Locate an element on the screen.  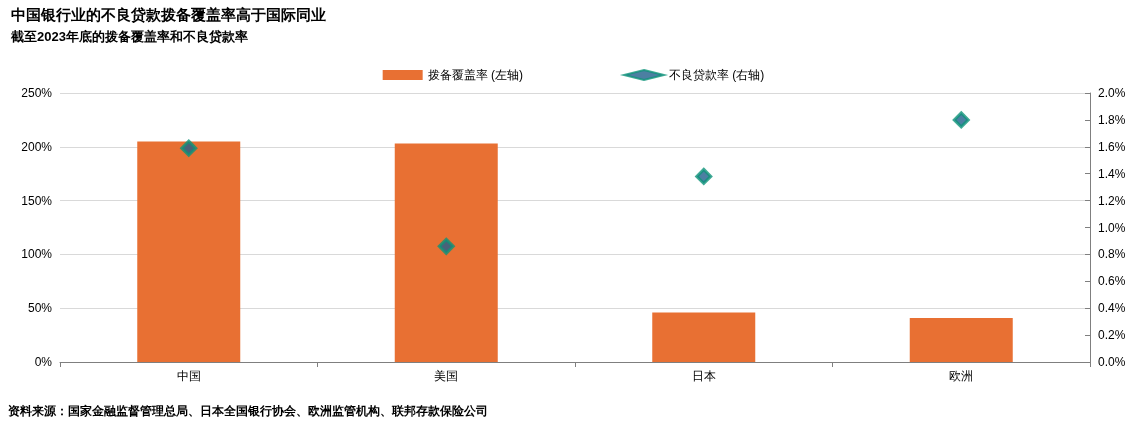
x-tick-label: 欧洲 is located at coordinates (961, 376).